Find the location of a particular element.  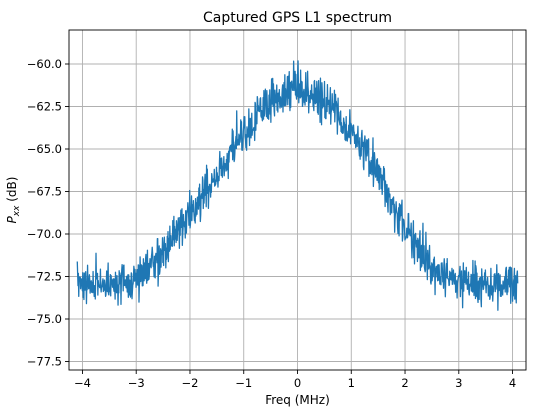

y-tick-label: −60.0 is located at coordinates (44, 64).